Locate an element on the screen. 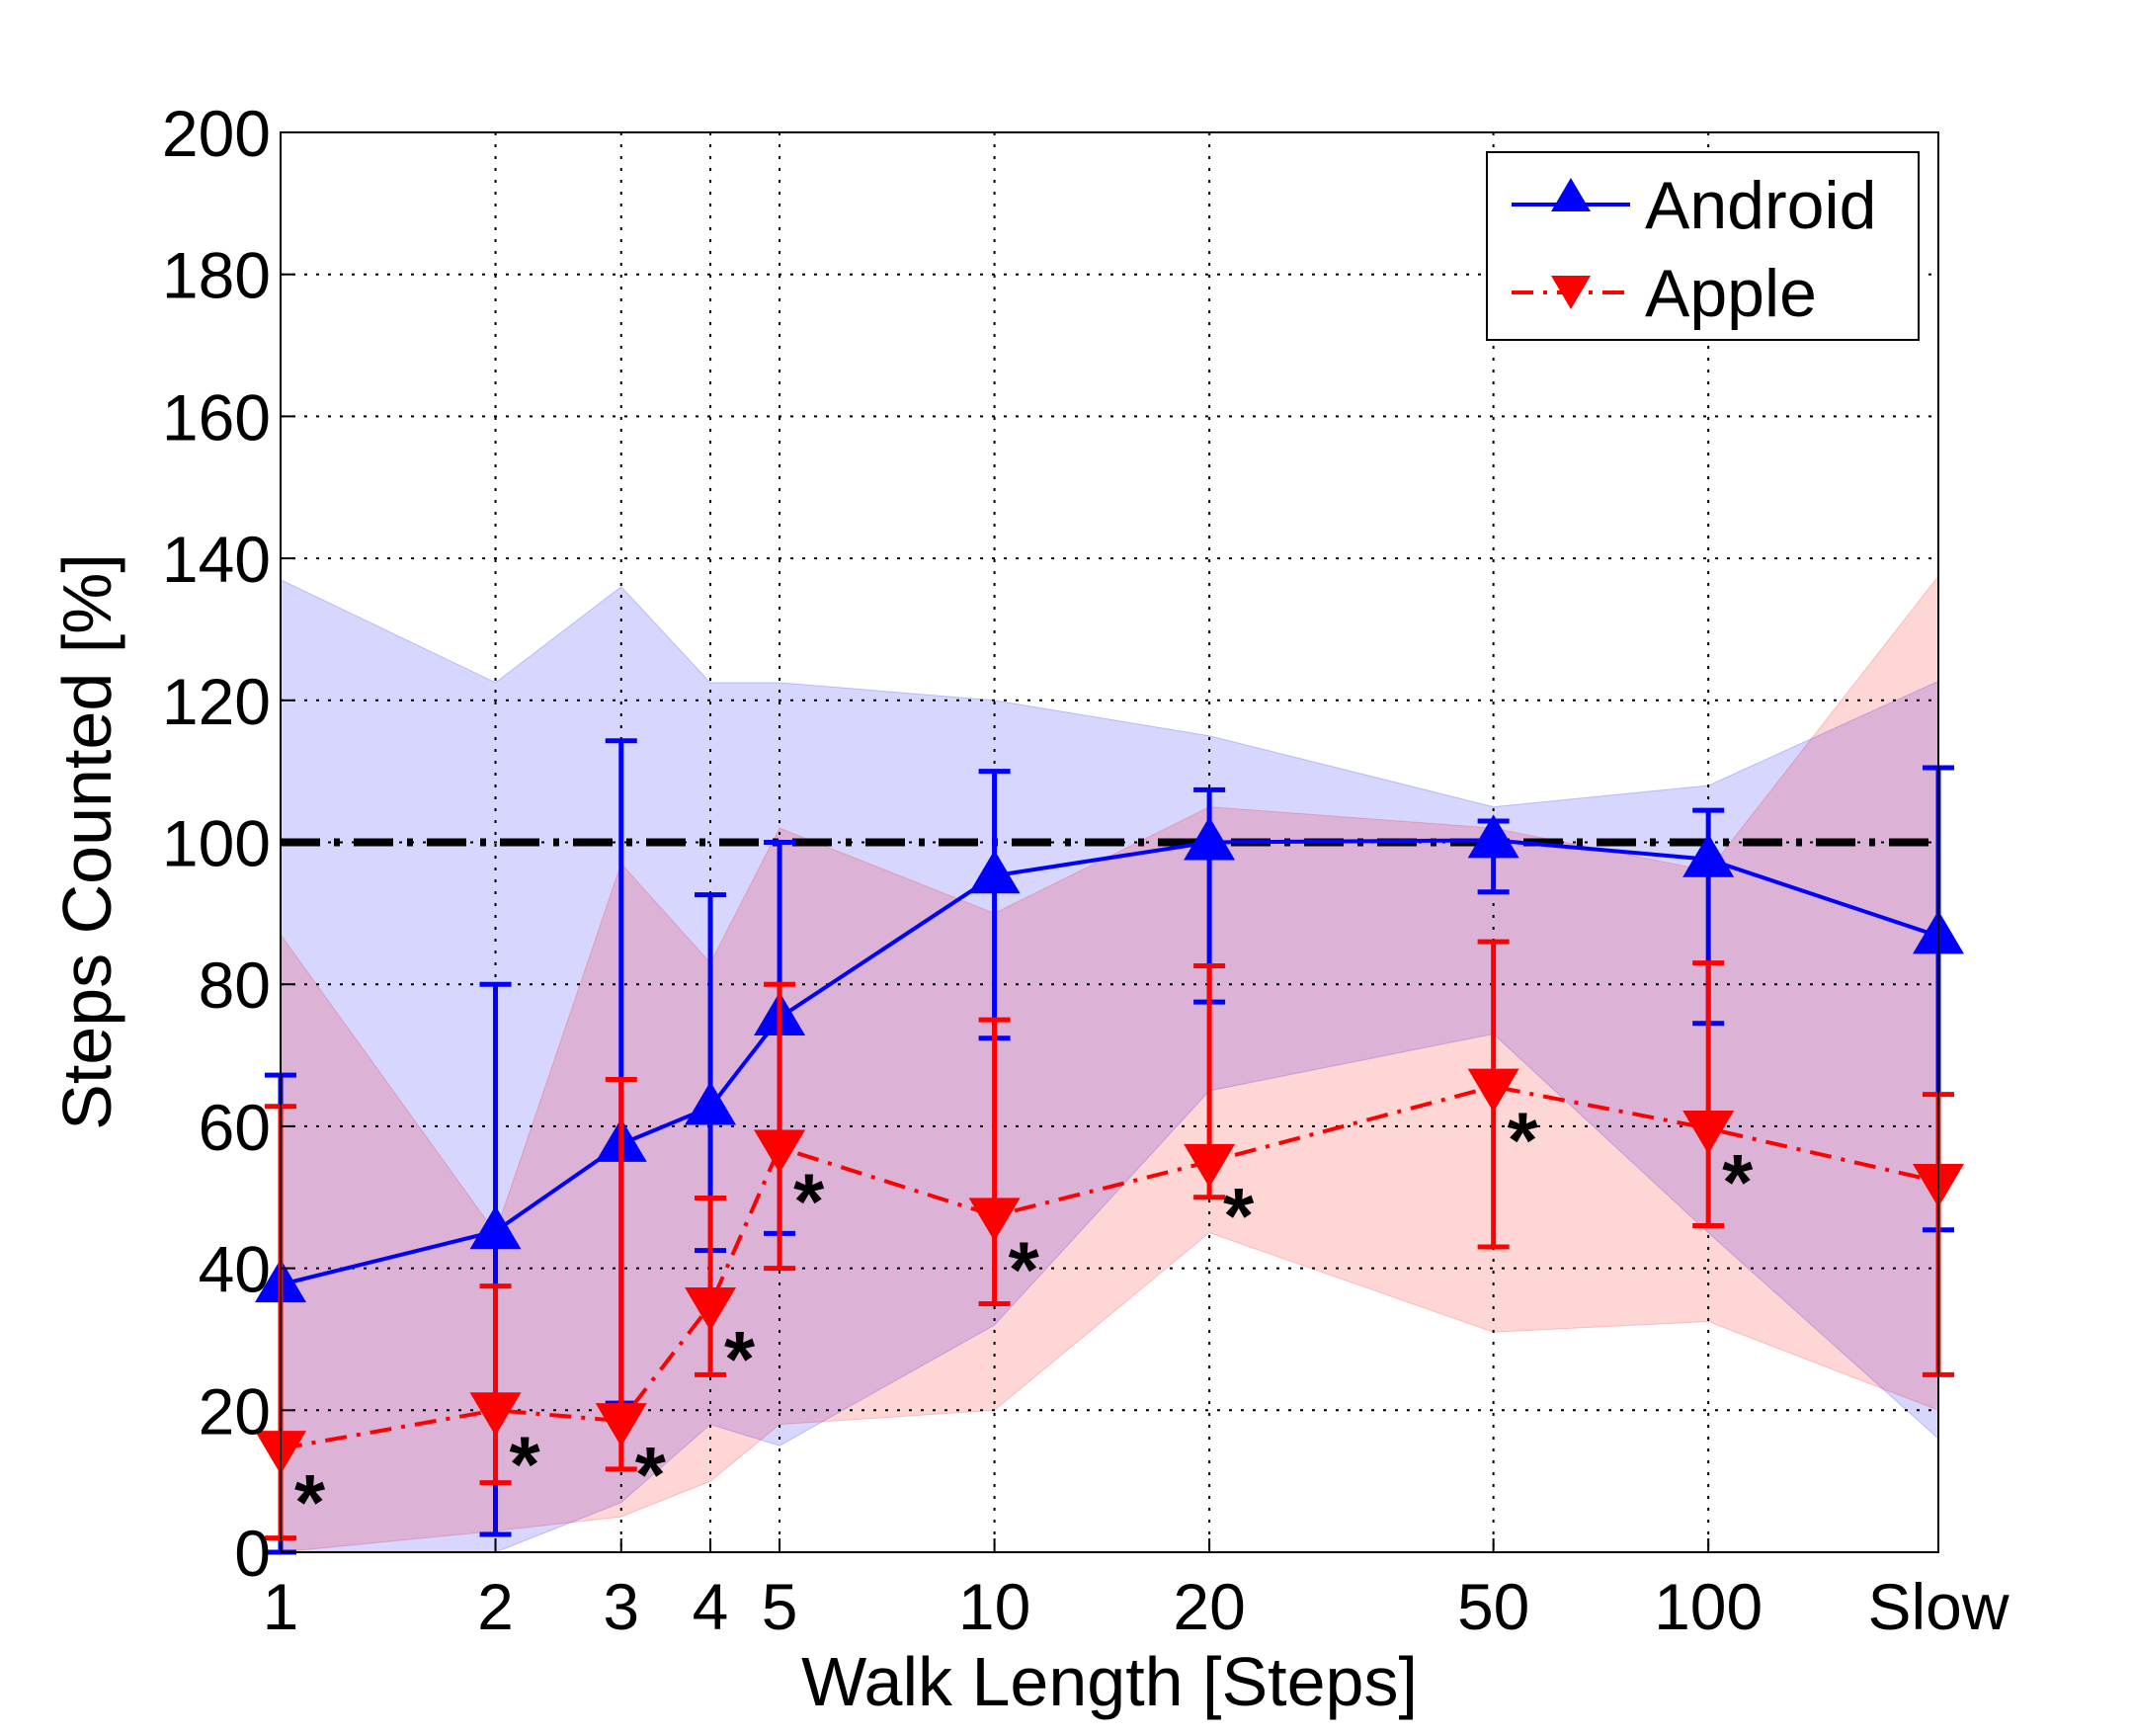 The image size is (2132, 1736). legend-android-triangle-up-icon is located at coordinates (1571, 195).